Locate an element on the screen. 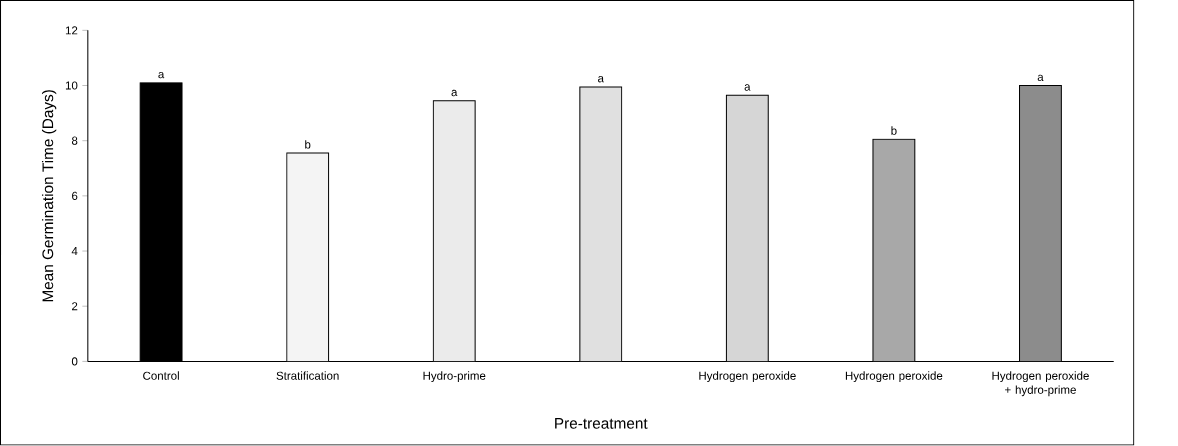 The height and width of the screenshot is (446, 1178). y-tick-label: 12 is located at coordinates (71, 30).